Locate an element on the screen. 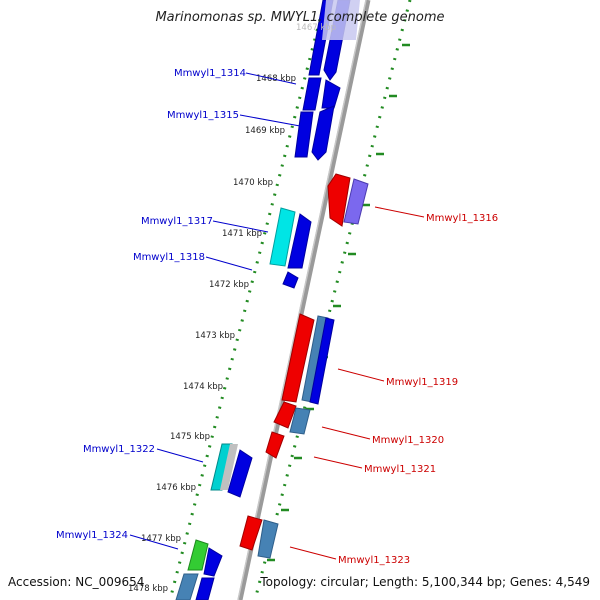 This screenshot has width=600, height=600. gene-label-mmwyl1-1323: Mmwyl1_1323 is located at coordinates (374, 560).